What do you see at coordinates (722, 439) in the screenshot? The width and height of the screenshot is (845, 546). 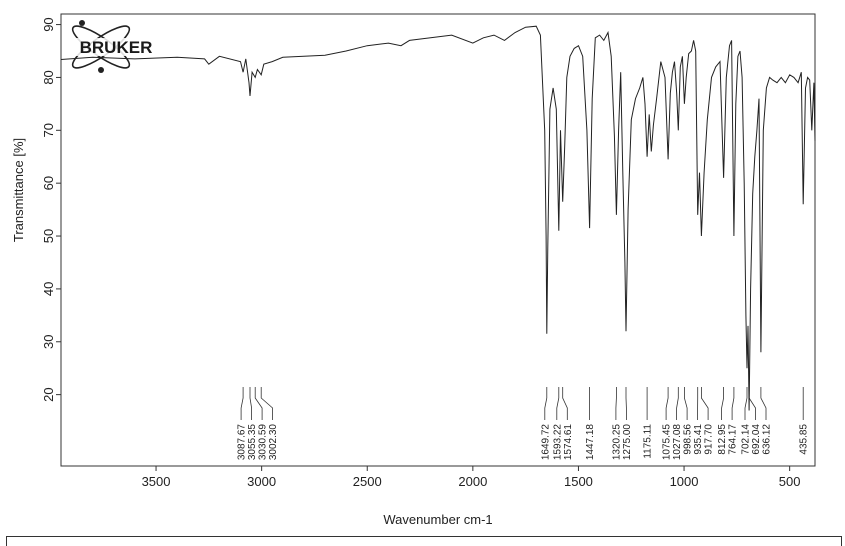 I see `peak-label: 812.95` at bounding box center [722, 439].